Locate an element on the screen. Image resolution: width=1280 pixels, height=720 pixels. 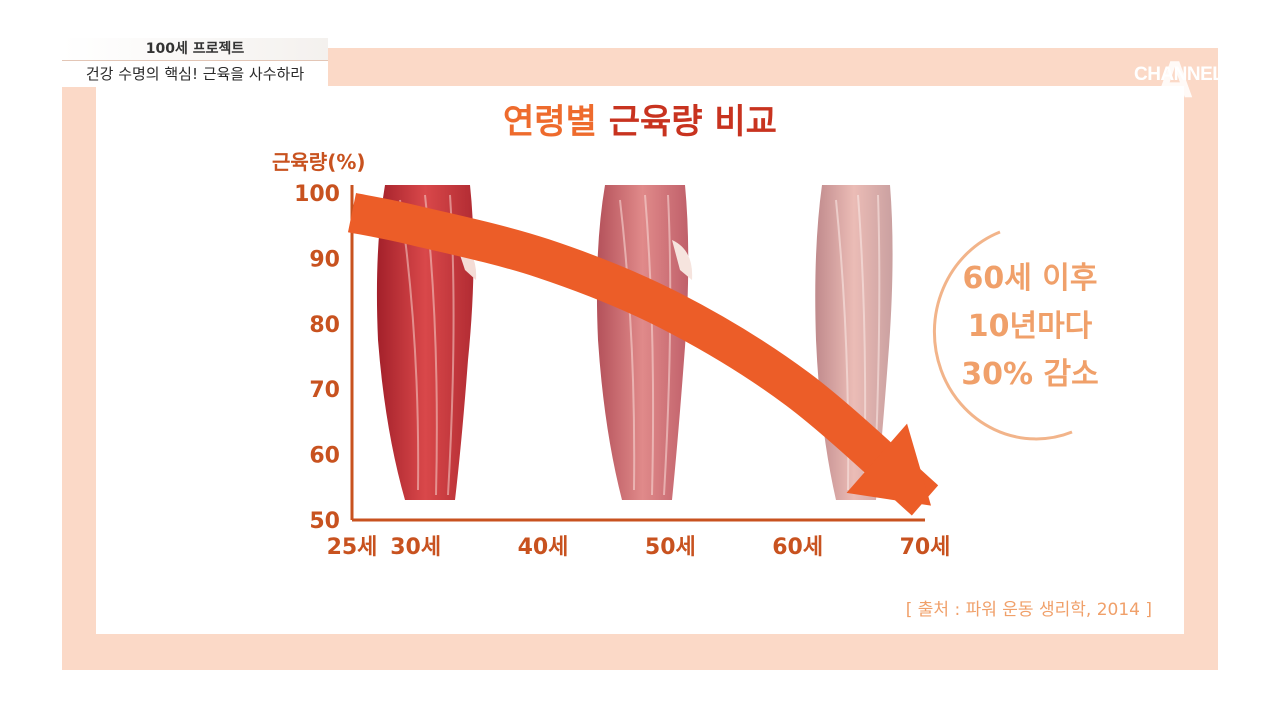
y-tick-label: 100 is located at coordinates (317, 194).